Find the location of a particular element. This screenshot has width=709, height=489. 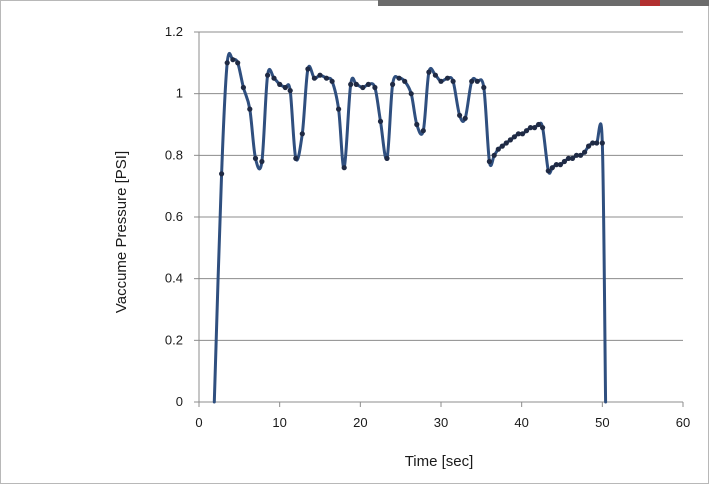

x-tick-label: 10 is located at coordinates (279, 422).